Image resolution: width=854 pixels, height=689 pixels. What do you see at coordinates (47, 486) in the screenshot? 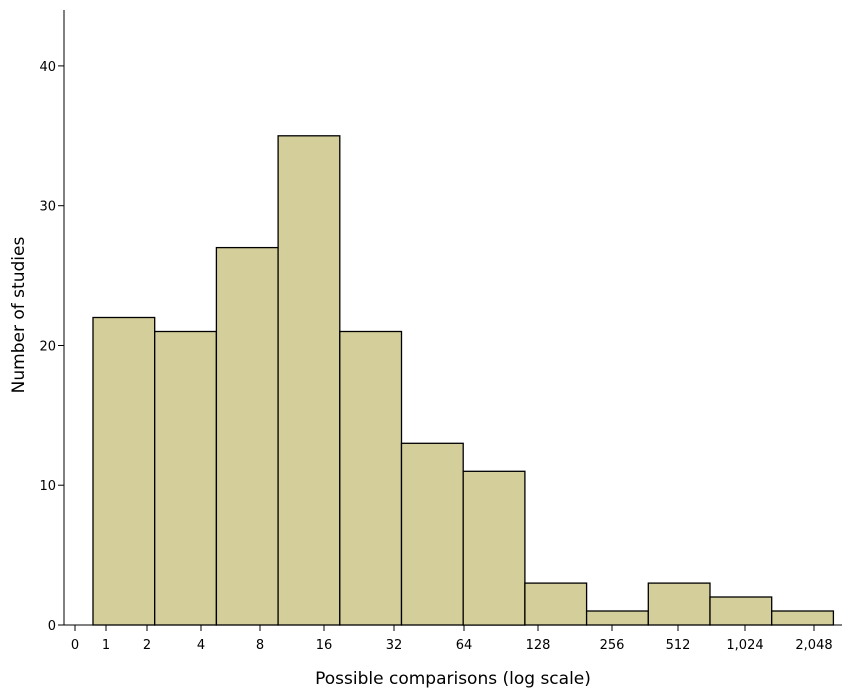
I see `y-tick-label: 10` at bounding box center [47, 486].